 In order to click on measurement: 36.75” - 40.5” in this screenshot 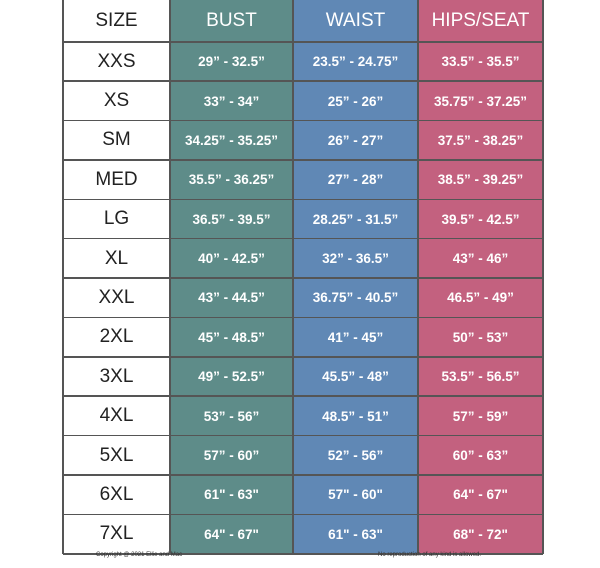, I will do `click(355, 298)`.